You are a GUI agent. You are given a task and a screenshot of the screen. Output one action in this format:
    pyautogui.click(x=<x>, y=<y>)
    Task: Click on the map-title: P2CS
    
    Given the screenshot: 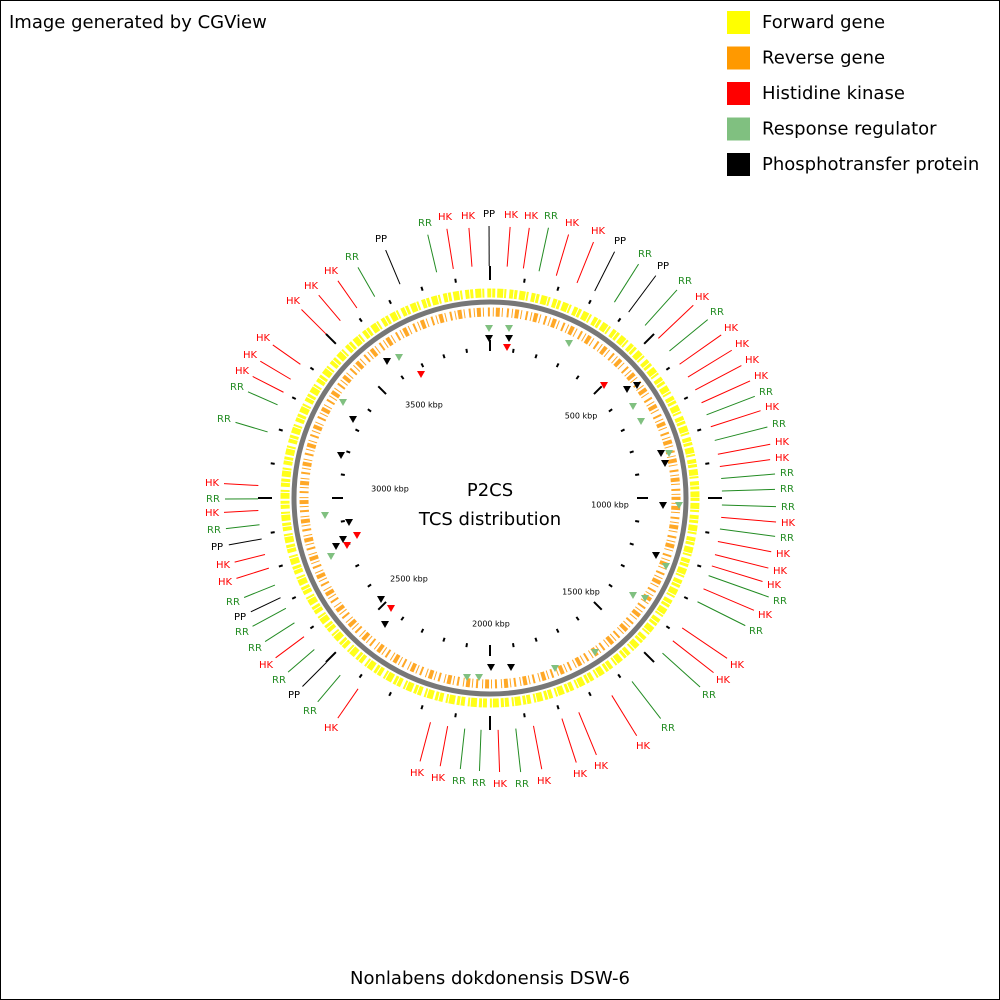 What is the action you would take?
    pyautogui.click(x=490, y=490)
    